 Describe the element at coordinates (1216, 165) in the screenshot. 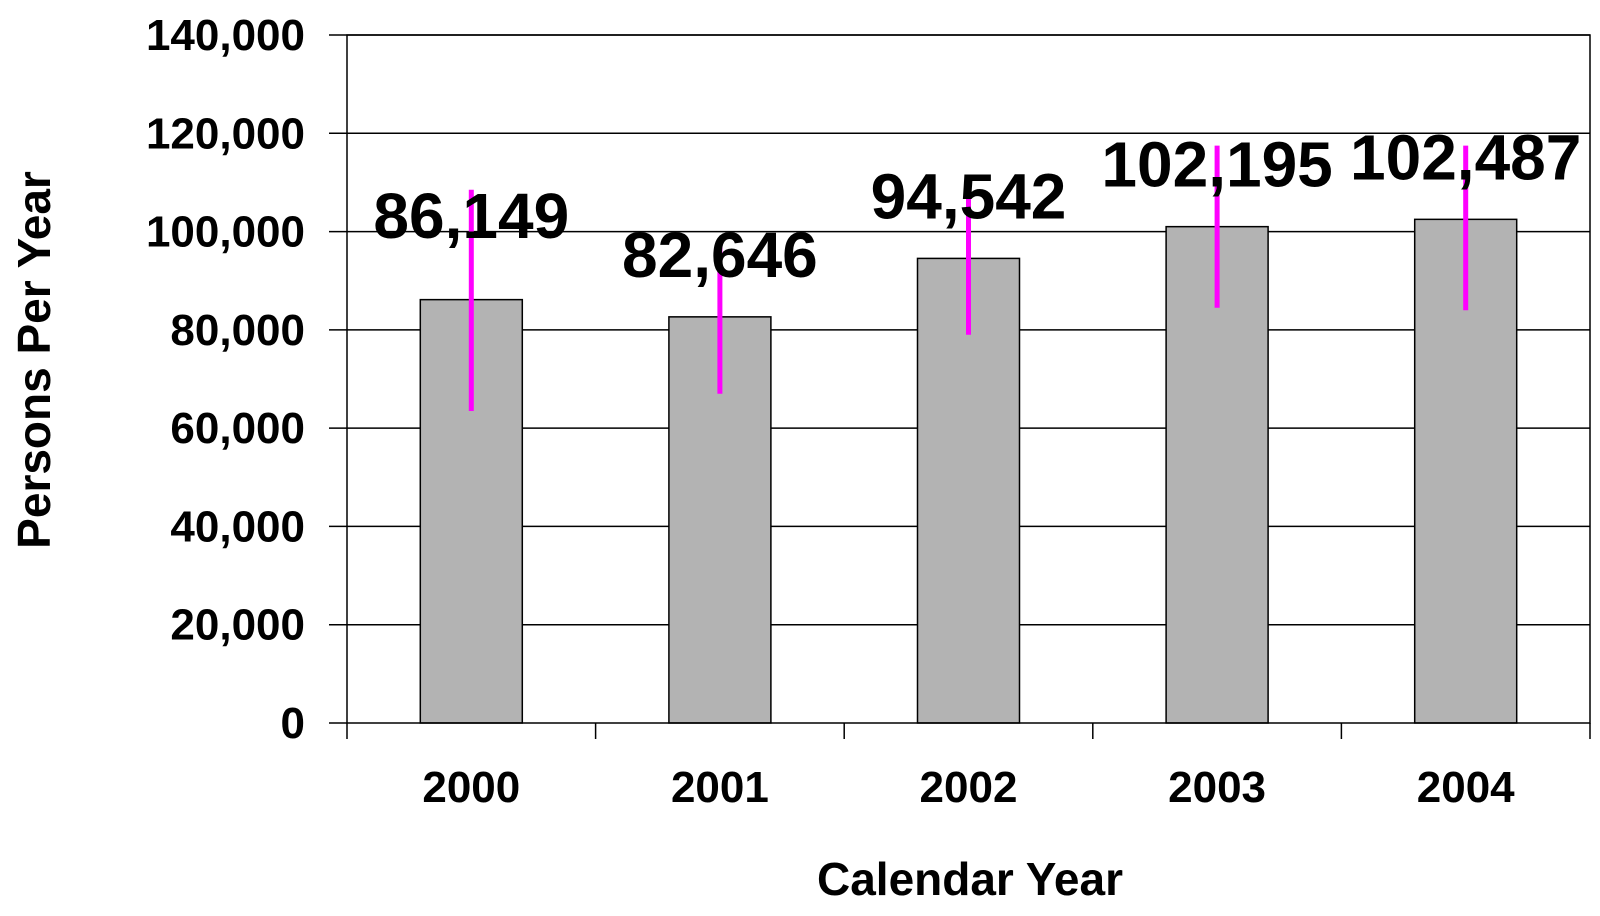

I see `data-label: 102,195` at that location.